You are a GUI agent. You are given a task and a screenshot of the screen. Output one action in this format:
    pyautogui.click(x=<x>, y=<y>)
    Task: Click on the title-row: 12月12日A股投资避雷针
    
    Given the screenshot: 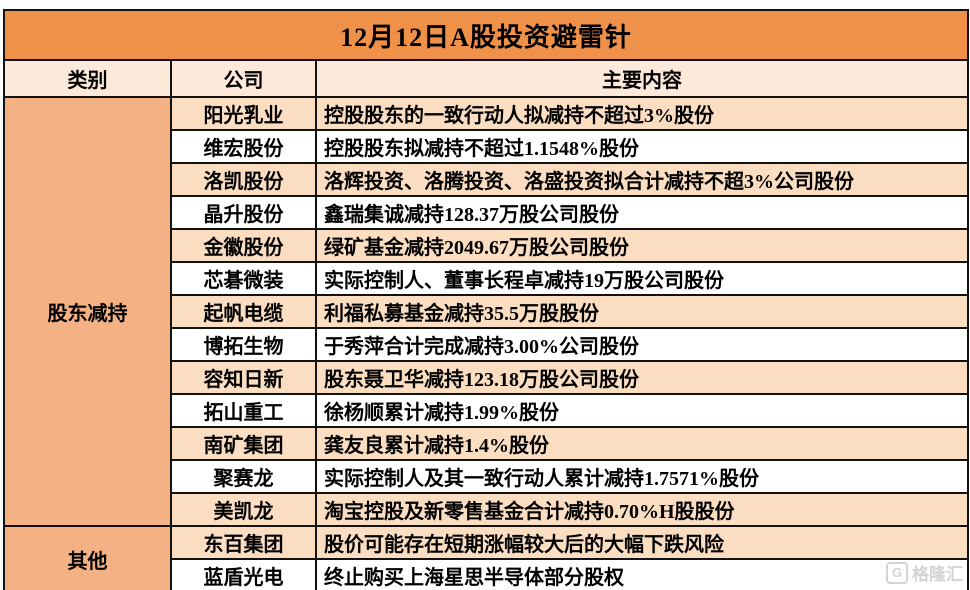 What is the action you would take?
    pyautogui.click(x=486, y=35)
    